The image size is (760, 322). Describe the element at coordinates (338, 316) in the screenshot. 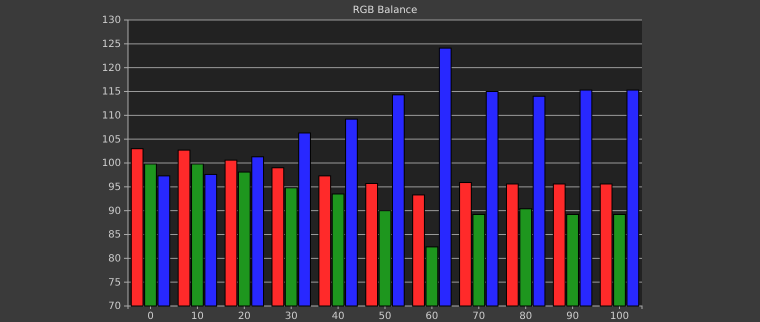

I see `x-tick-label: 40` at that location.